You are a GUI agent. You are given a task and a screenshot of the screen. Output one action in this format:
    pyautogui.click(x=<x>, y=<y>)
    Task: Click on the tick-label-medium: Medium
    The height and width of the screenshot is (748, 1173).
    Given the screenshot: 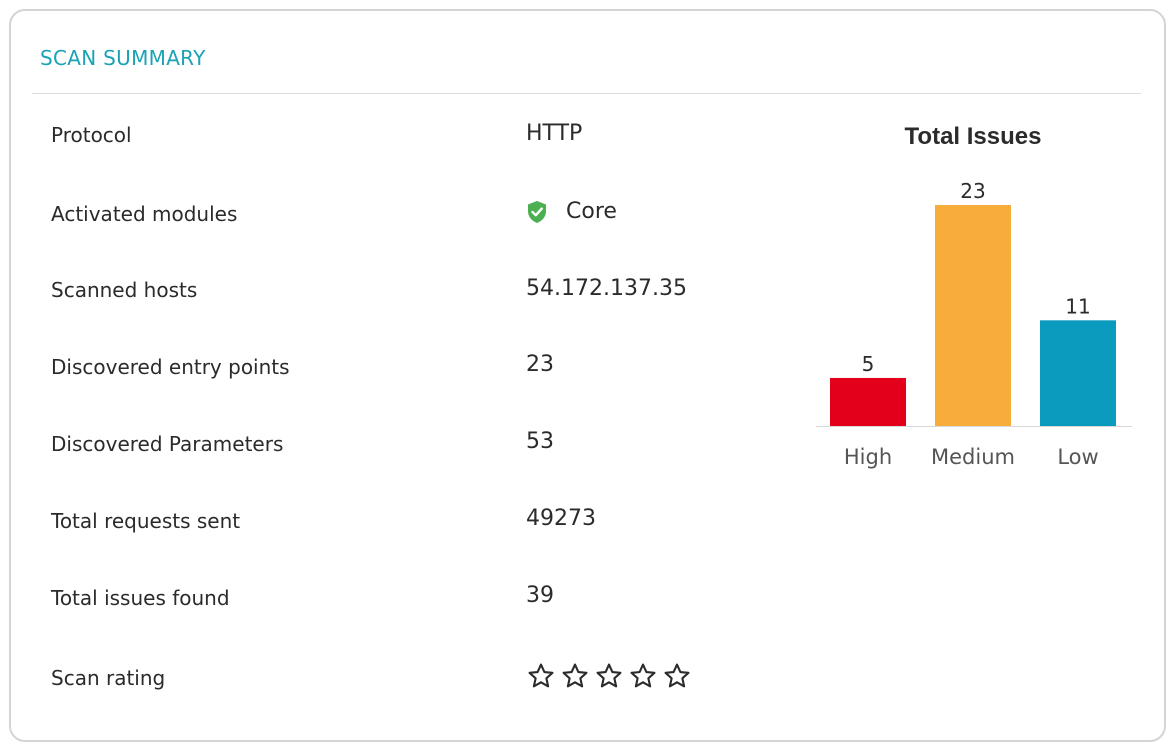 What is the action you would take?
    pyautogui.click(x=973, y=457)
    